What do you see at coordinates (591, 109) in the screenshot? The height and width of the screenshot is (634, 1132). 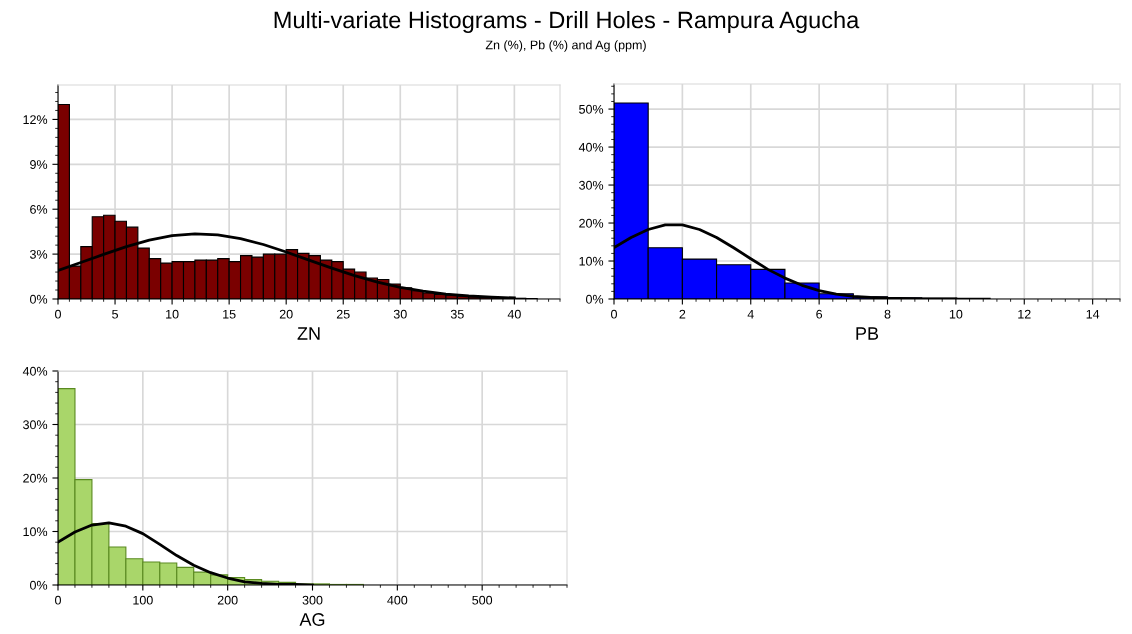 I see `y-tick-label: 50%` at bounding box center [591, 109].